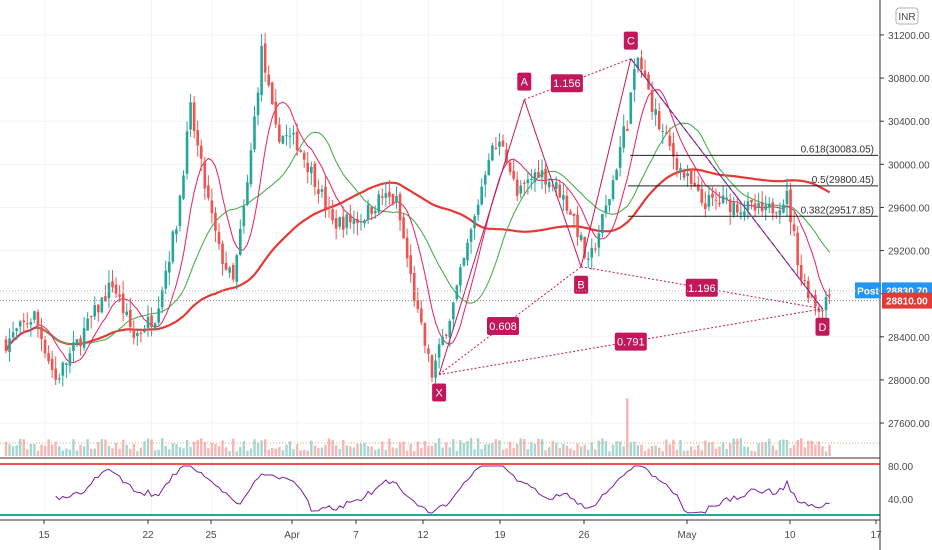 This screenshot has height=550, width=932. What do you see at coordinates (441, 530) in the screenshot?
I see `time-axis: 15 22 25 Apr 7 12 19 26 May 10 17` at bounding box center [441, 530].